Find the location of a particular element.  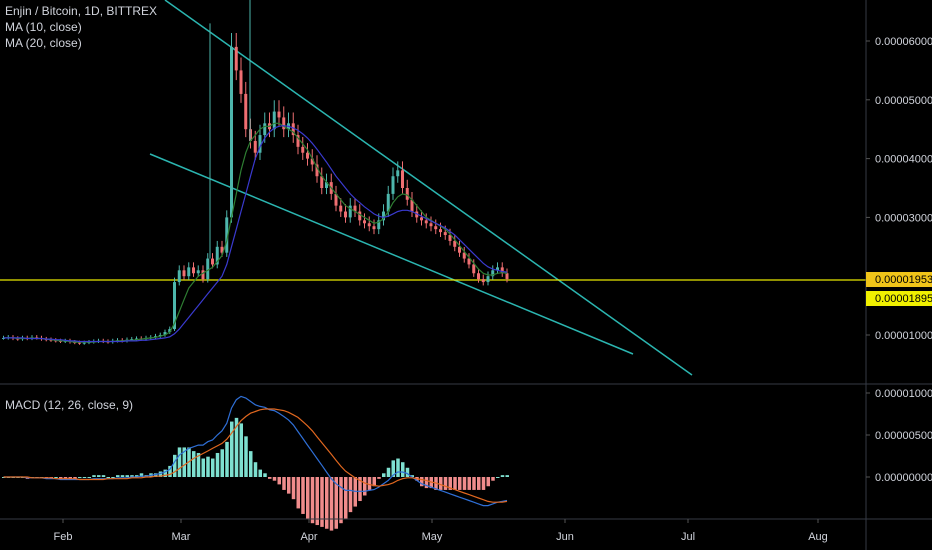

macd-y-tick-label: 0.00000000 is located at coordinates (903, 478).